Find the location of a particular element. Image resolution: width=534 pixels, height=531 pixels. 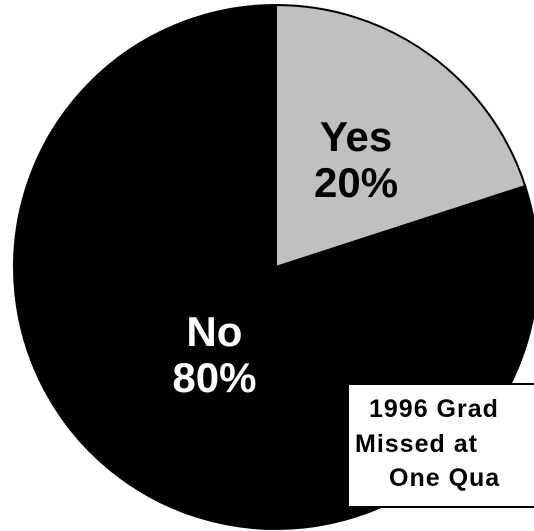

pie-label-yes: Yes is located at coordinates (356, 136).